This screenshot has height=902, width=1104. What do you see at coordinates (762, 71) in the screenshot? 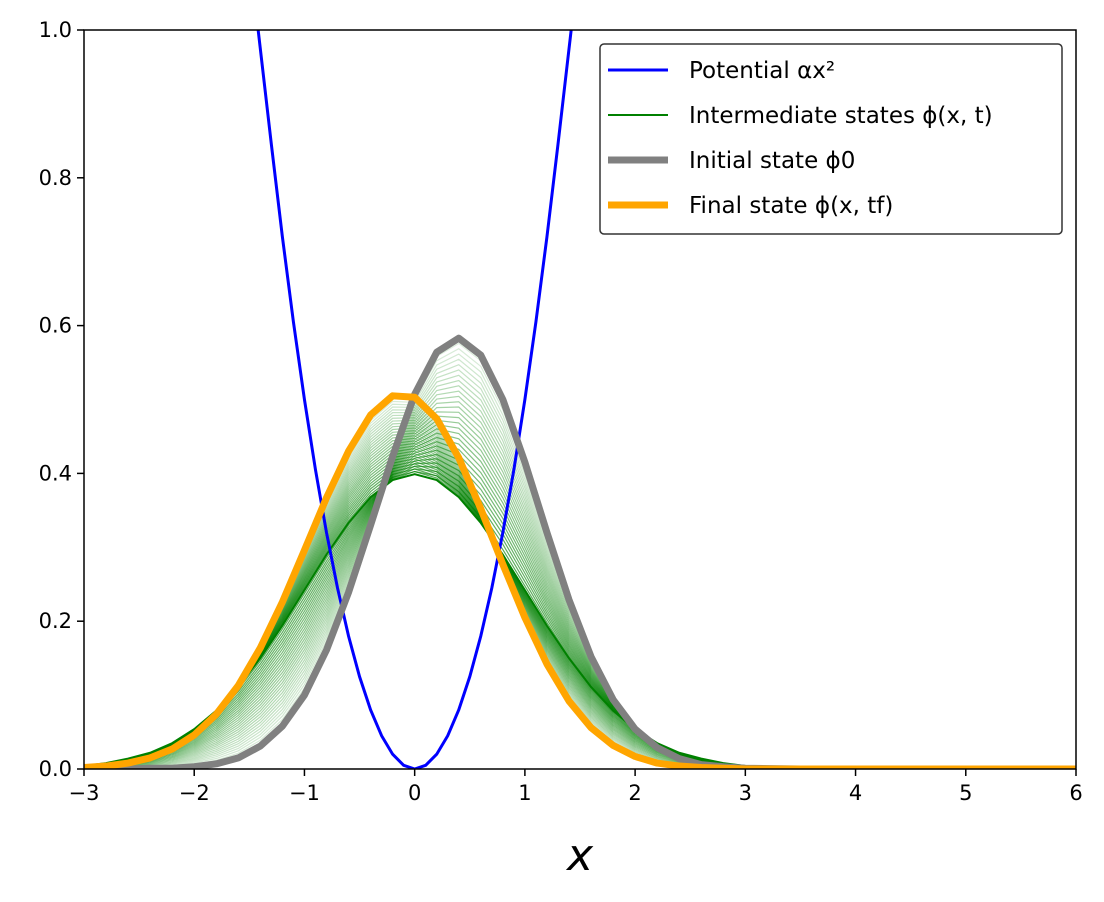
I see `legend-label-potential: Potential αx²` at bounding box center [762, 71].